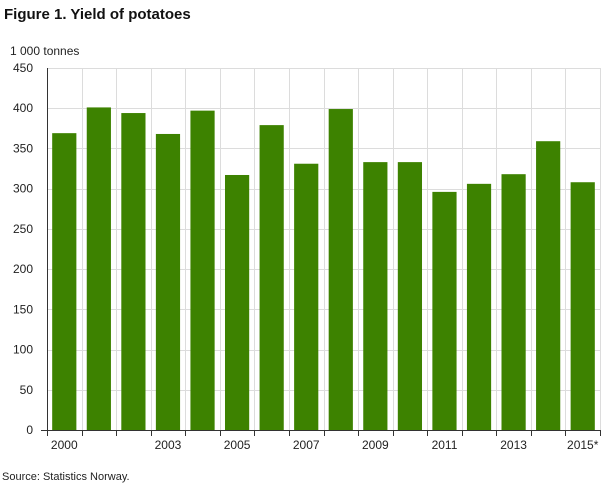  I want to click on chart-title: Figure 1. Yield of potatoes, so click(97, 14).